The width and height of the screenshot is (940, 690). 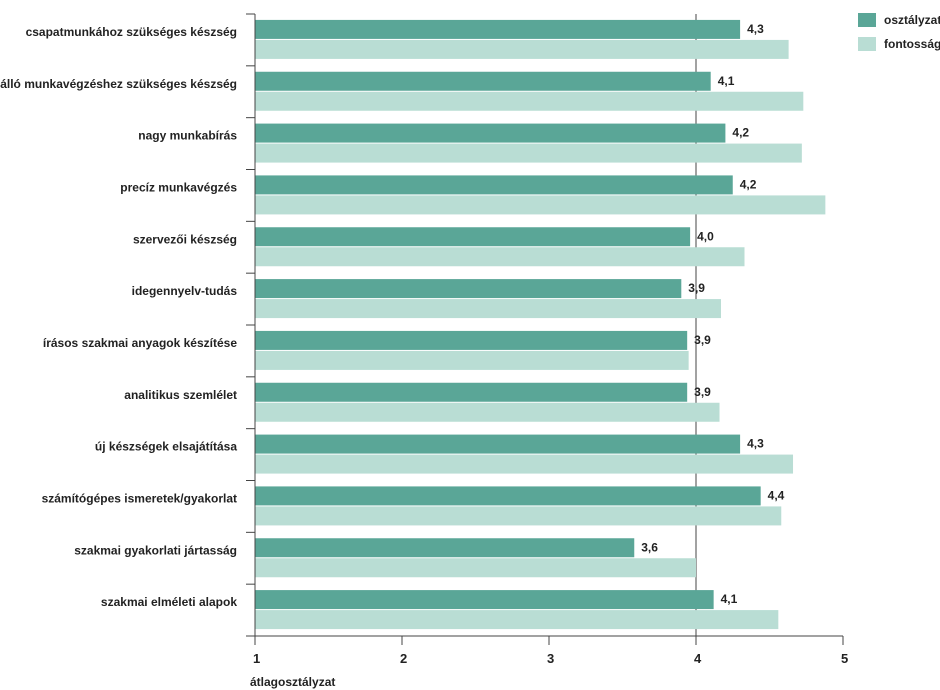 I want to click on category-label: számítógépes ismeretek/gyakorlat, so click(x=139, y=498).